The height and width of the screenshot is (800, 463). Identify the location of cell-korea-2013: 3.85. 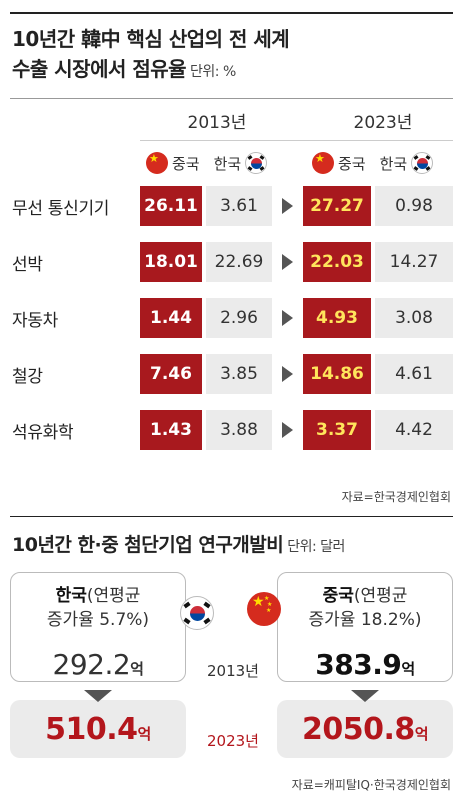
(239, 374).